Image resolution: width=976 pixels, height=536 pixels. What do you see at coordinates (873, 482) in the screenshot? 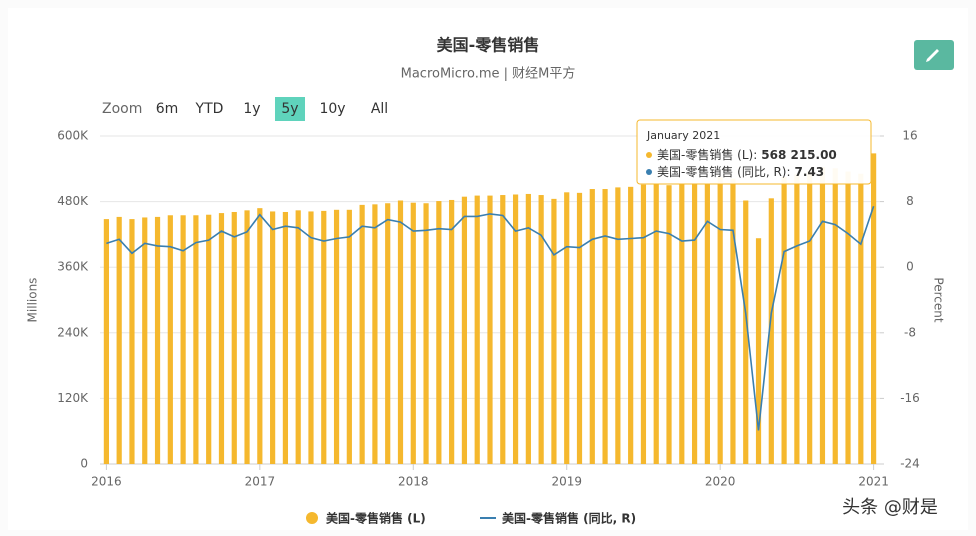
I see `x-tick-label: 2021` at bounding box center [873, 482].